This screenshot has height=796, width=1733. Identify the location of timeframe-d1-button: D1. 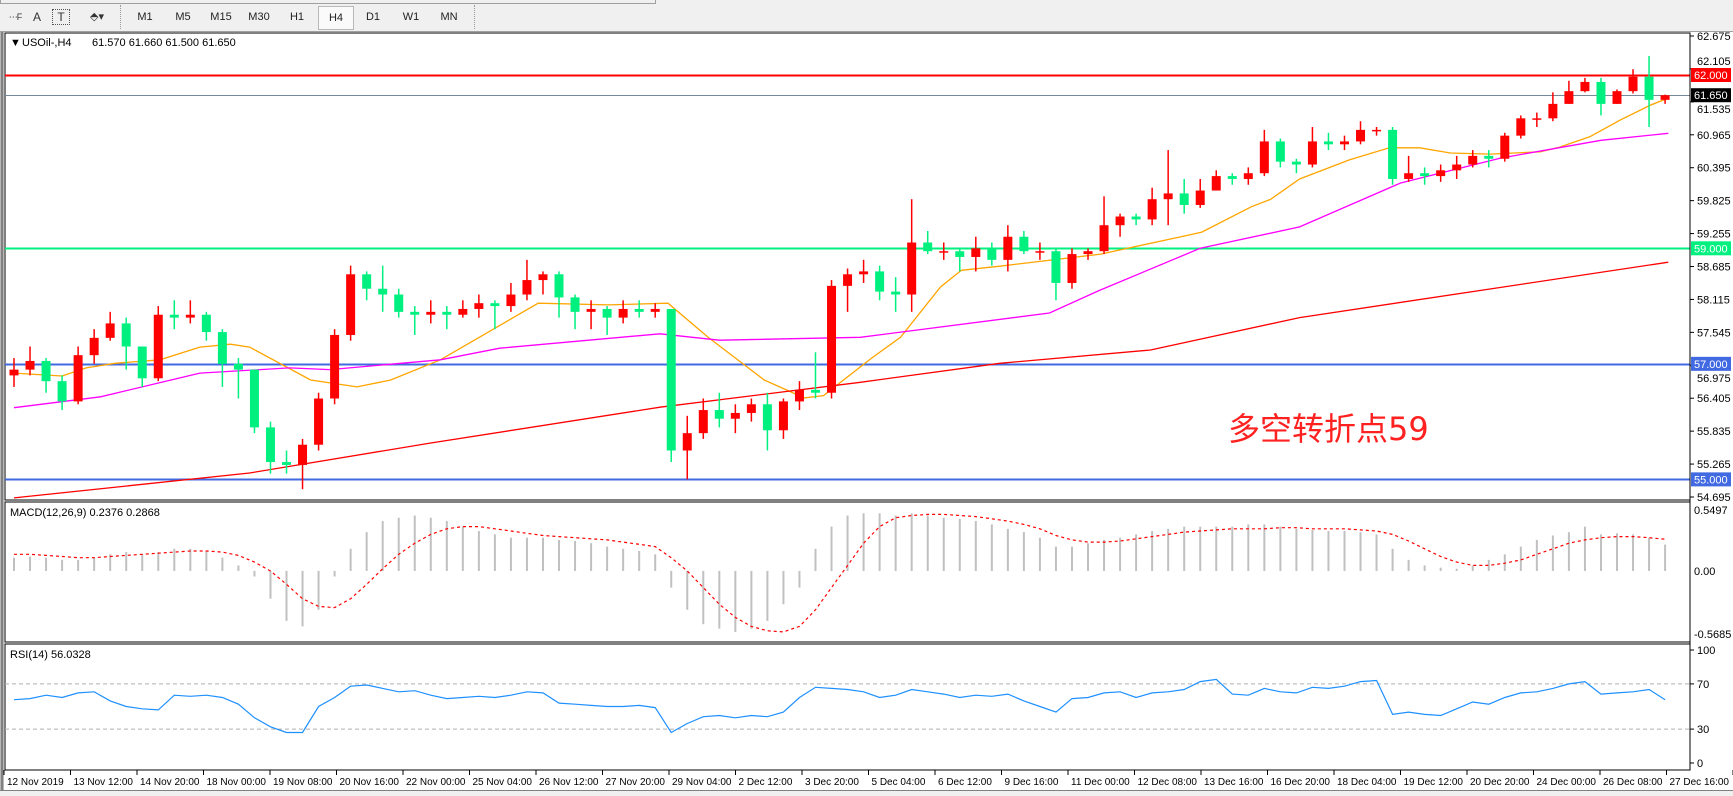
(373, 17).